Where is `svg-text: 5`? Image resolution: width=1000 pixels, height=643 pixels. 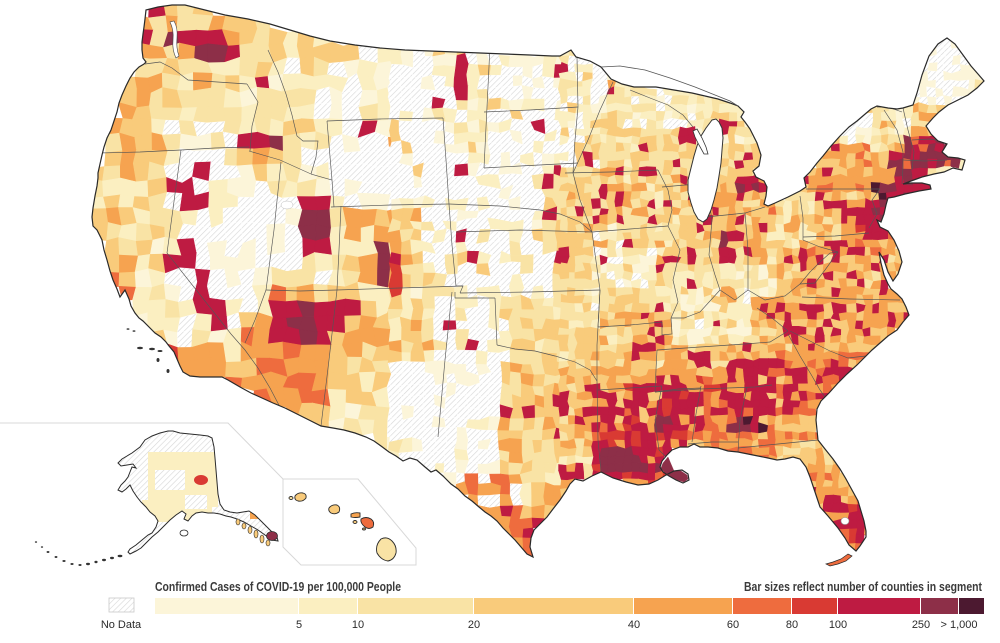
svg-text: 5 is located at coordinates (299, 625).